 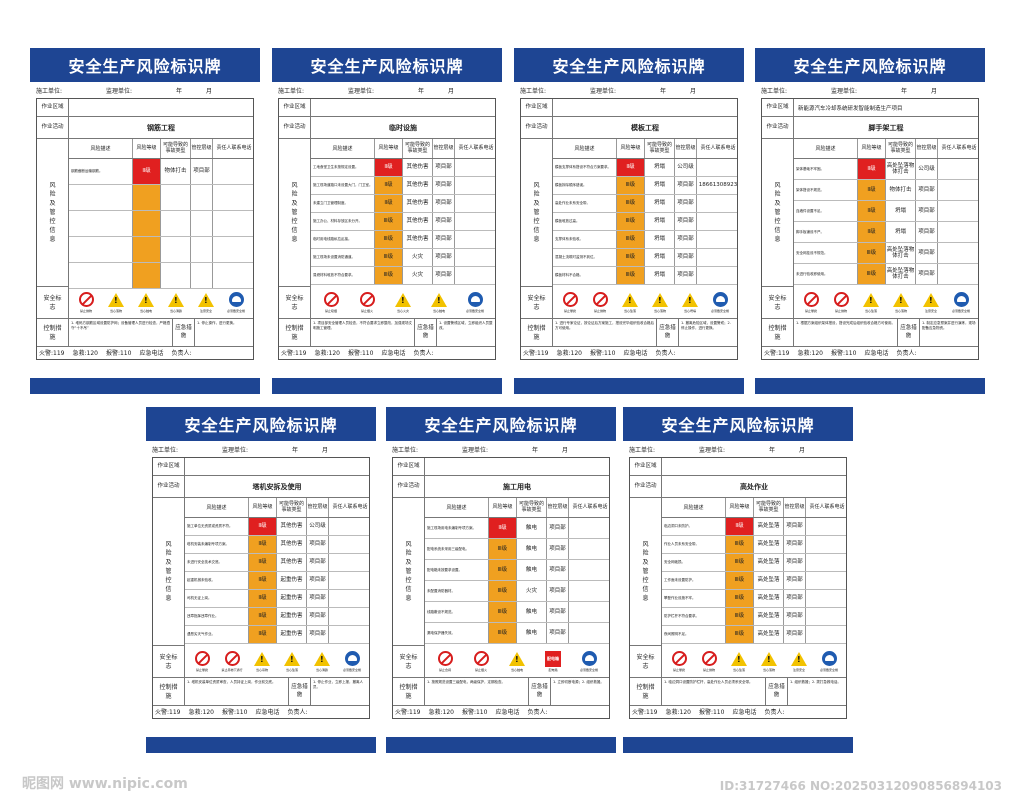 I want to click on risk-desc: 工作面未设置防护。, so click(x=694, y=580).